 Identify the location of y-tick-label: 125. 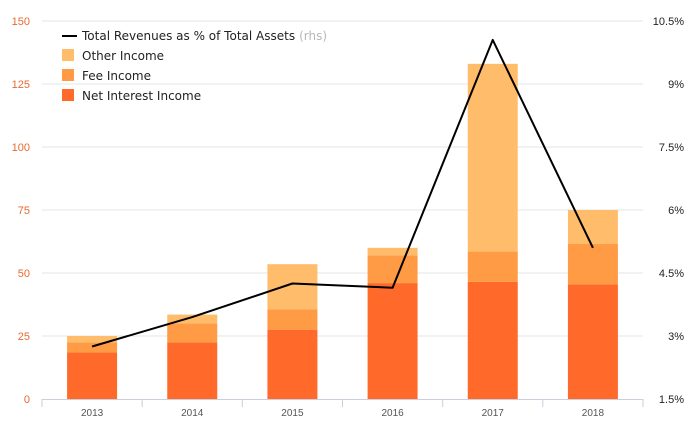
(21, 85).